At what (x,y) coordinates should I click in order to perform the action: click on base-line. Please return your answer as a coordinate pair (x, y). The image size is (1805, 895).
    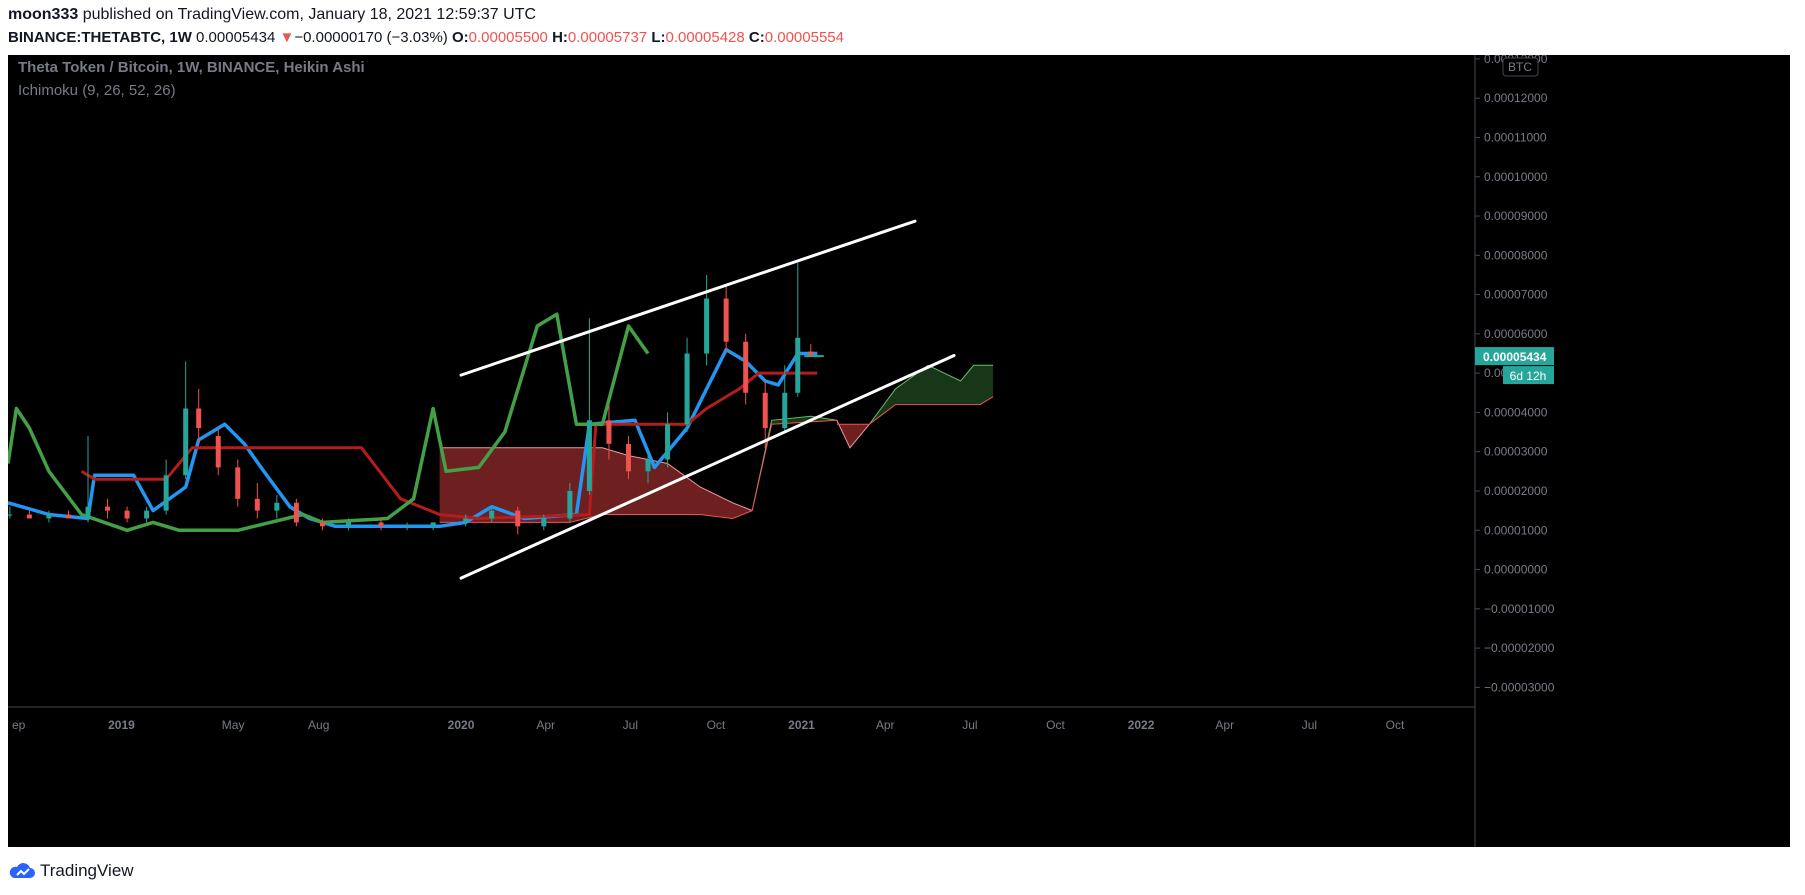
    Looking at the image, I should click on (449, 445).